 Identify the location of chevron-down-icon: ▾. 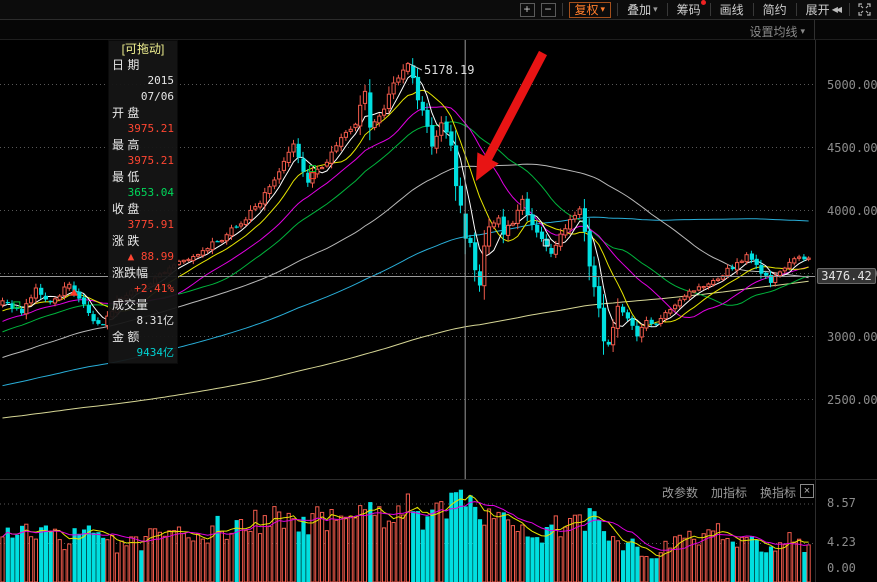
(655, 9).